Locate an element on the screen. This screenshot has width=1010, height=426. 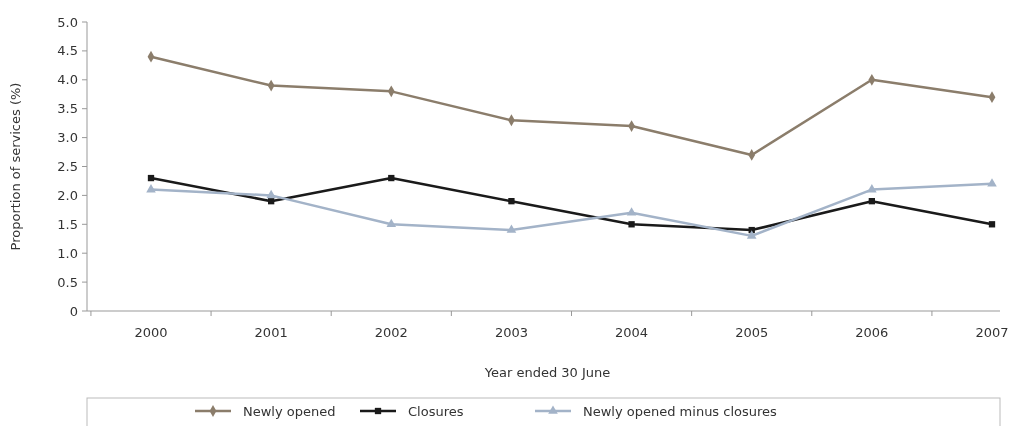
y-tick-label: 3.5 is located at coordinates (67, 109).